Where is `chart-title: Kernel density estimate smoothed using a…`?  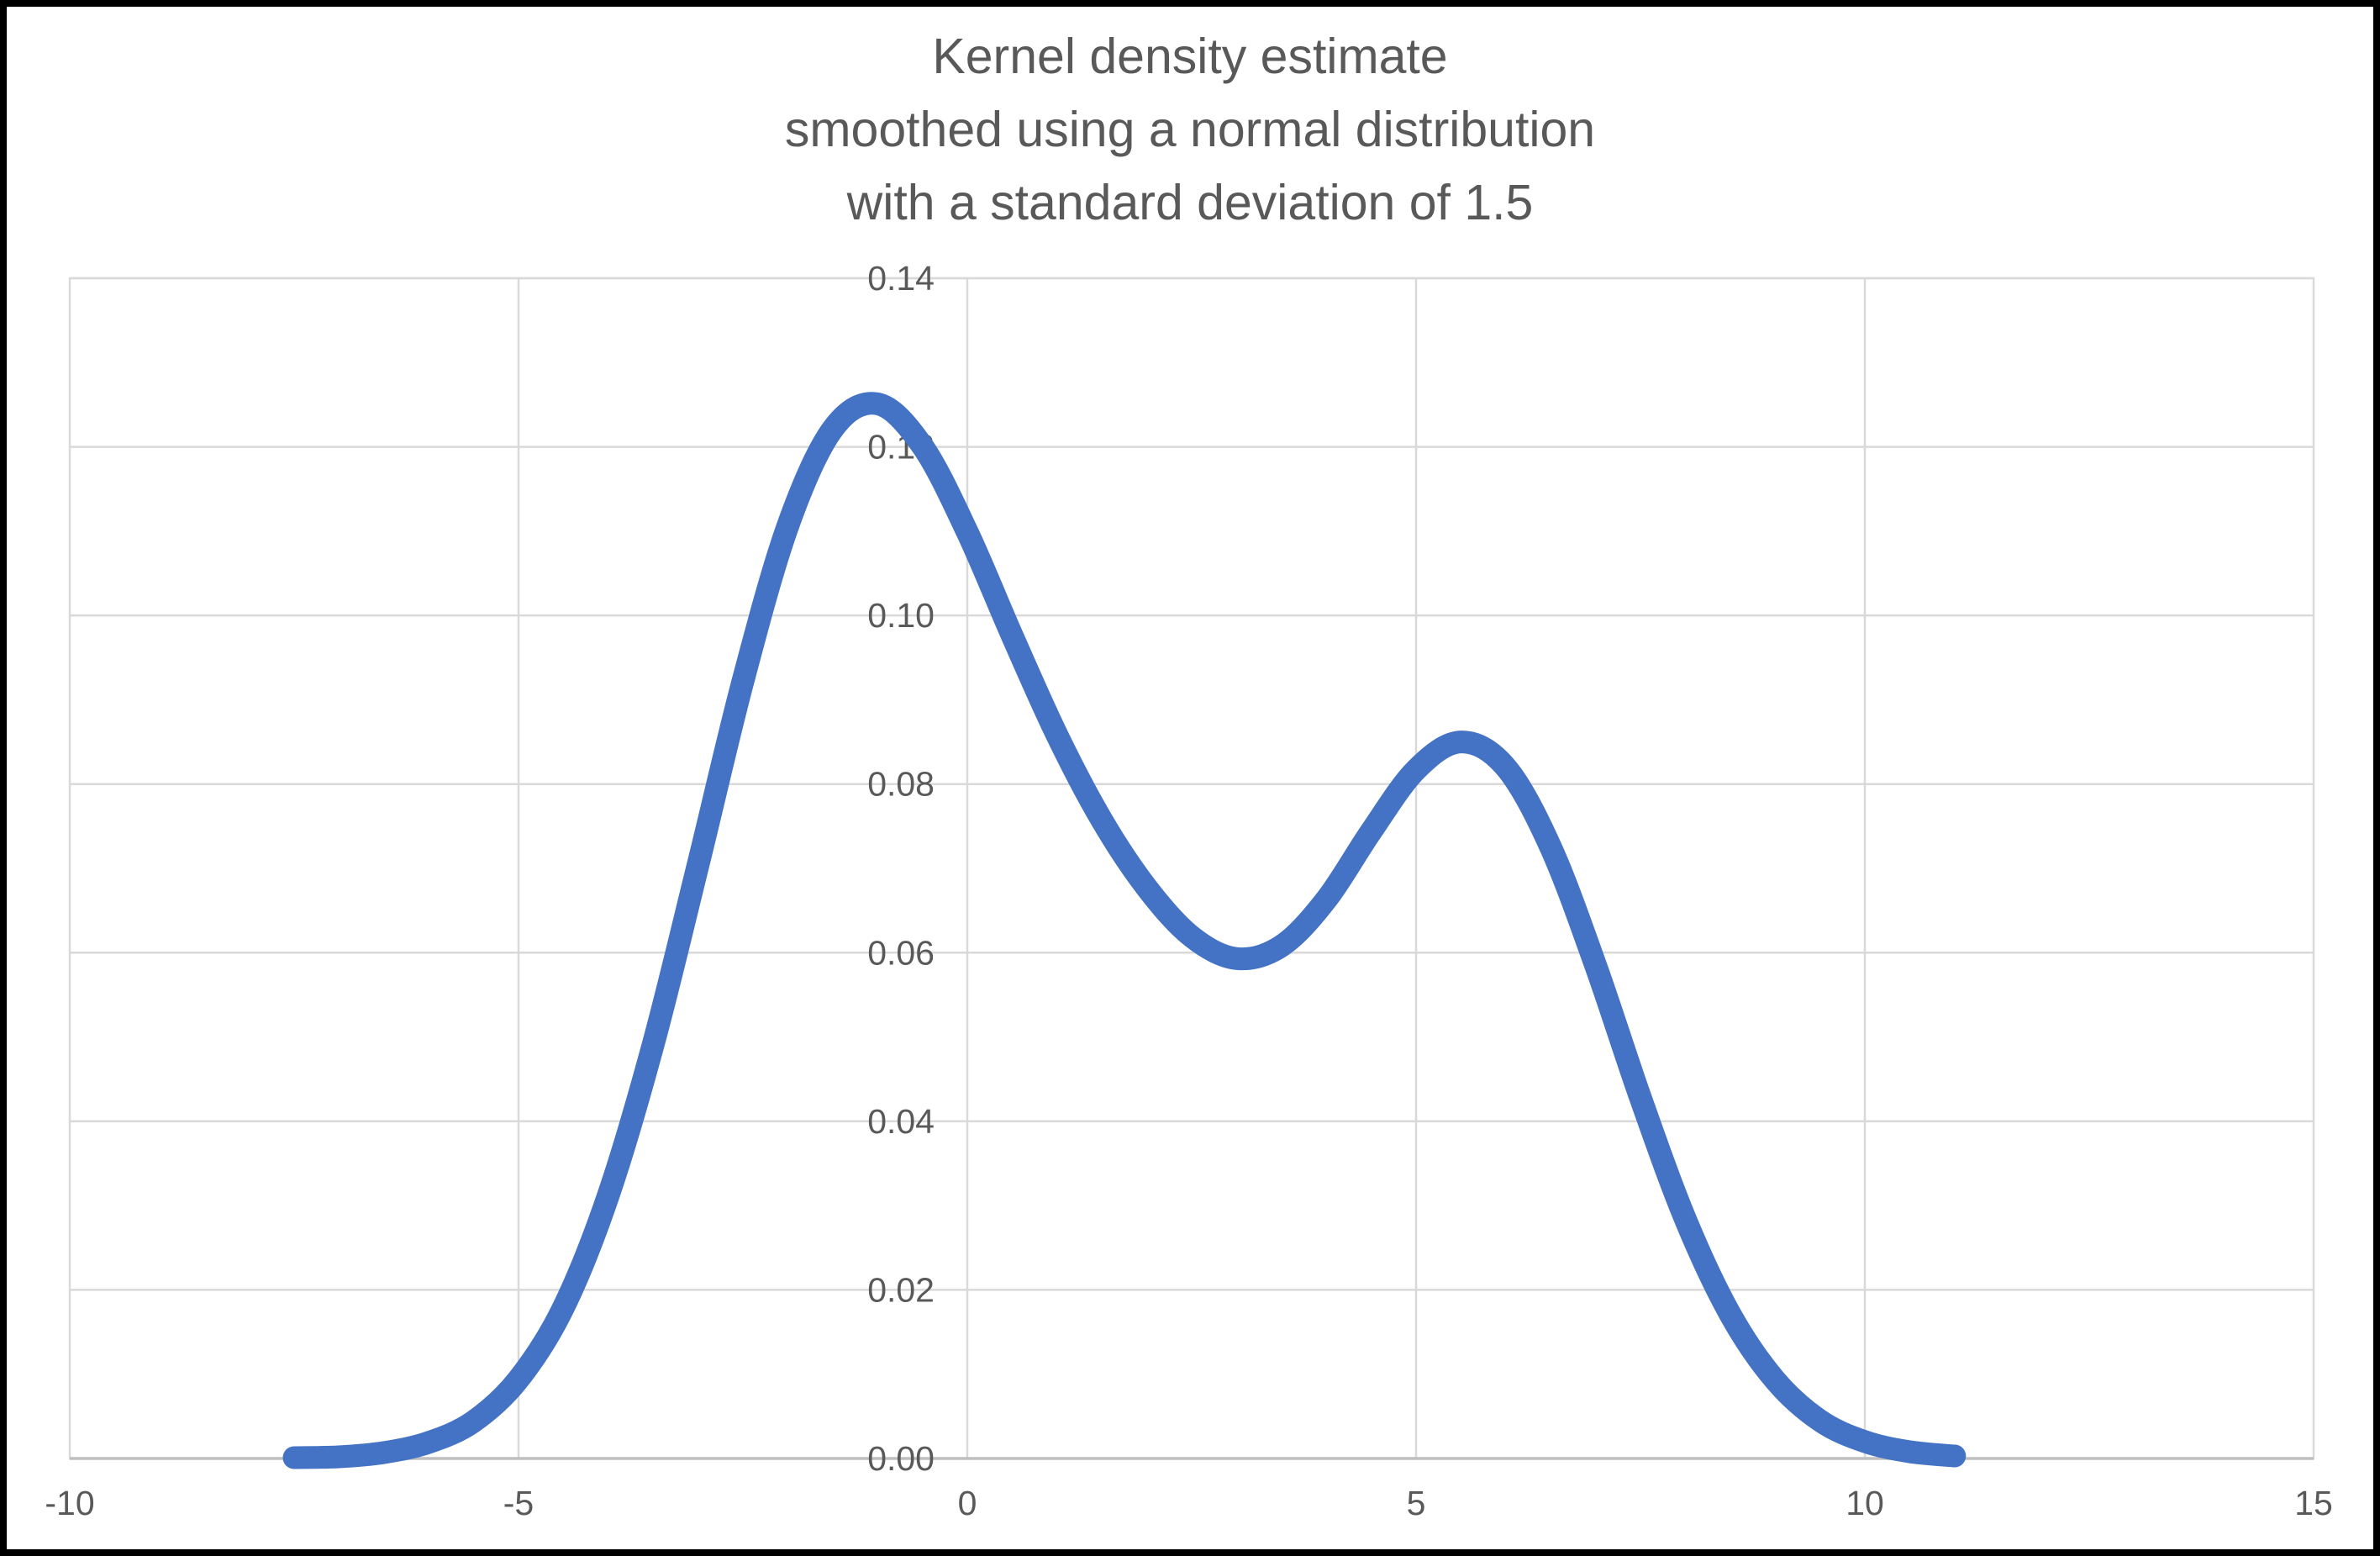 chart-title: Kernel density estimate smoothed using a… is located at coordinates (1190, 130).